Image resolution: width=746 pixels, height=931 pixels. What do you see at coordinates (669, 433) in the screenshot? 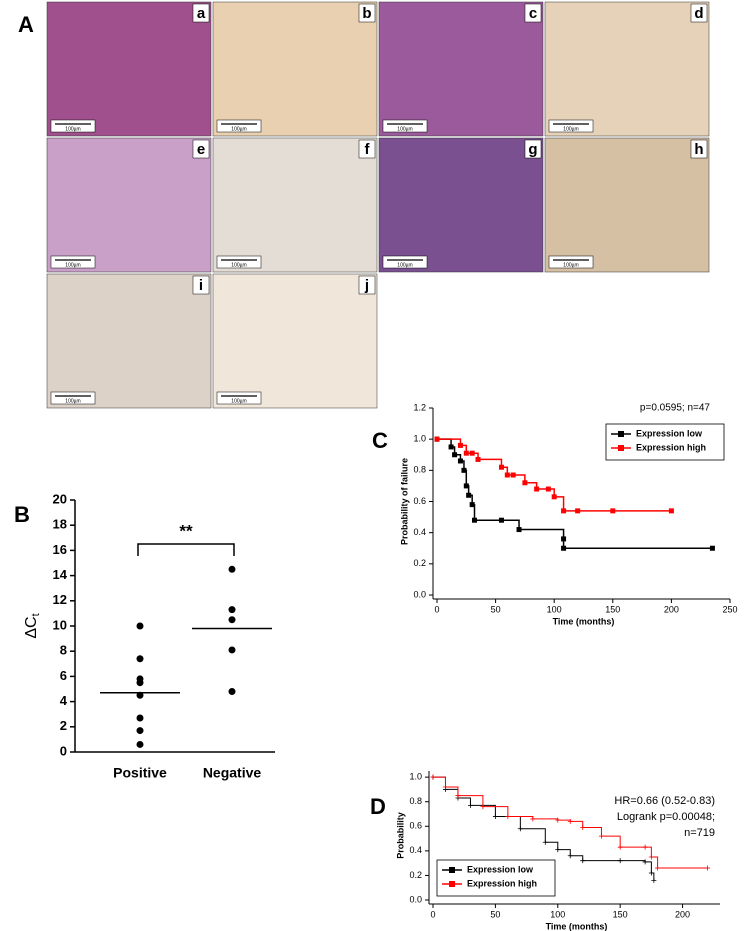
I see `legend-label: Expression low` at bounding box center [669, 433].